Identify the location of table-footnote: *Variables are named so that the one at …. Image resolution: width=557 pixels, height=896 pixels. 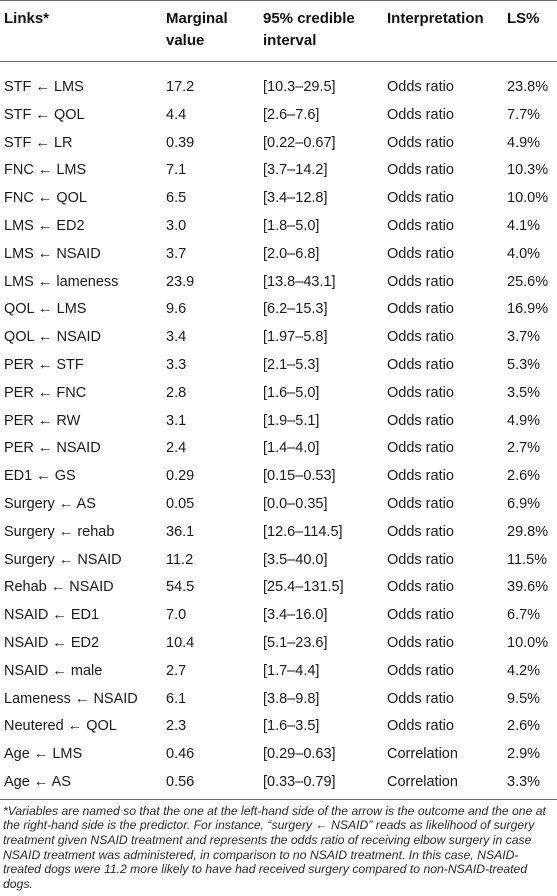
(274, 847).